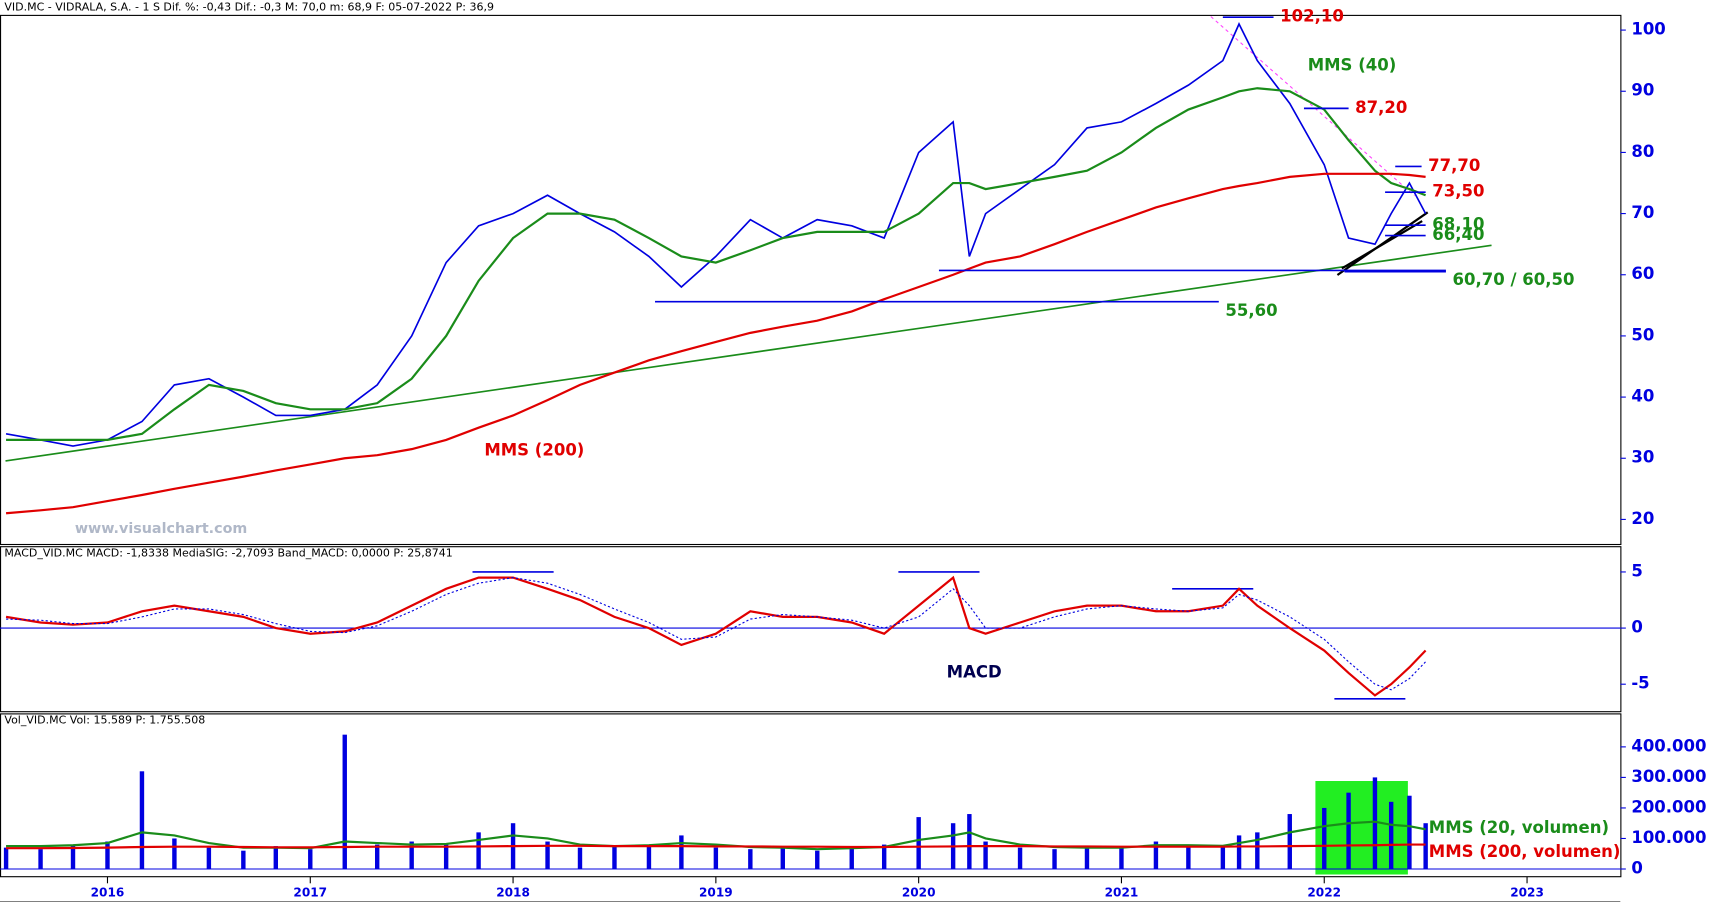  What do you see at coordinates (513, 893) in the screenshot?
I see `x-tick-label: 2018` at bounding box center [513, 893].